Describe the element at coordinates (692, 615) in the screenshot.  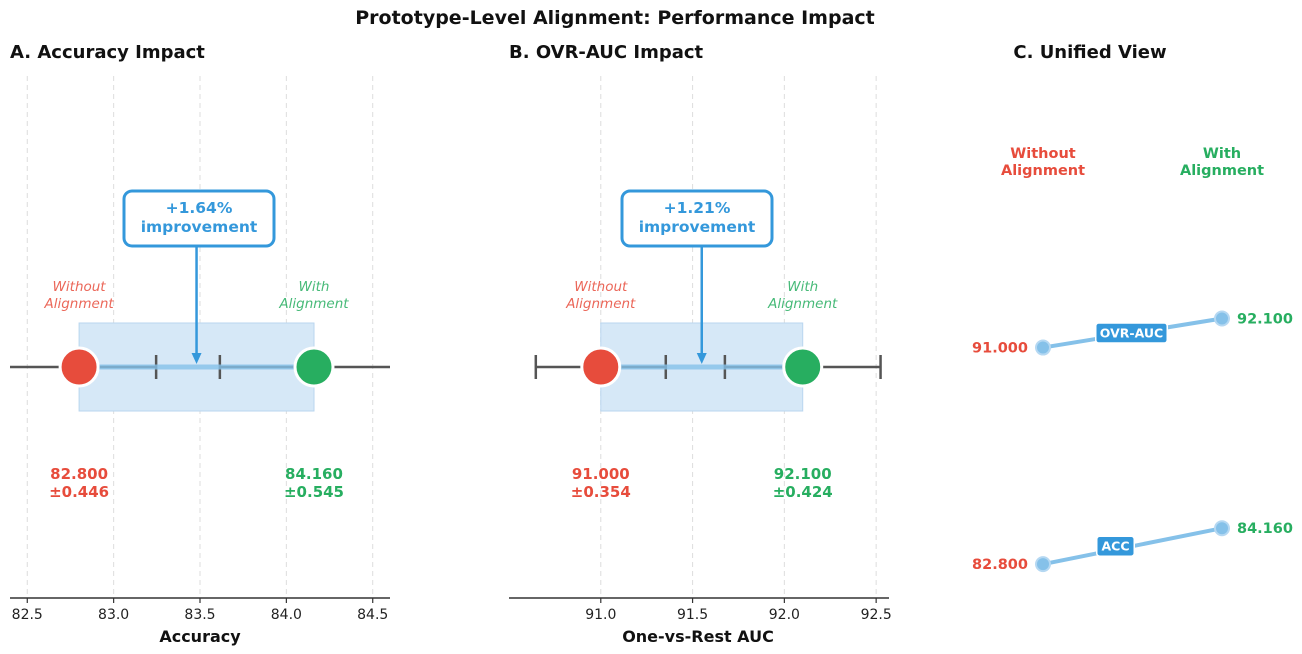
I see `x-tick-label: 91.5` at that location.